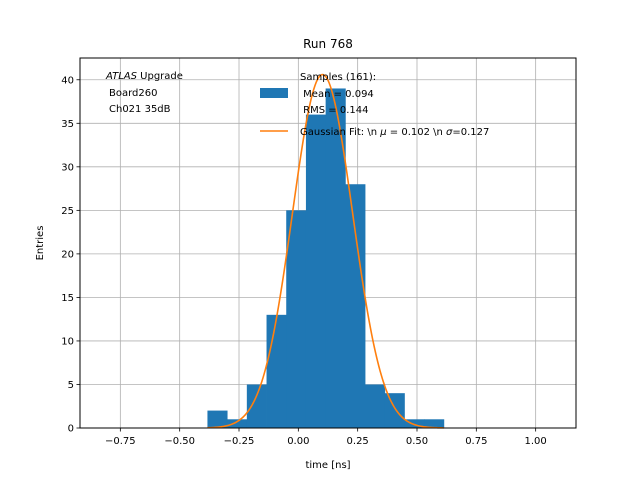 The height and width of the screenshot is (480, 640). I want to click on y-tick-label: 25, so click(67, 211).